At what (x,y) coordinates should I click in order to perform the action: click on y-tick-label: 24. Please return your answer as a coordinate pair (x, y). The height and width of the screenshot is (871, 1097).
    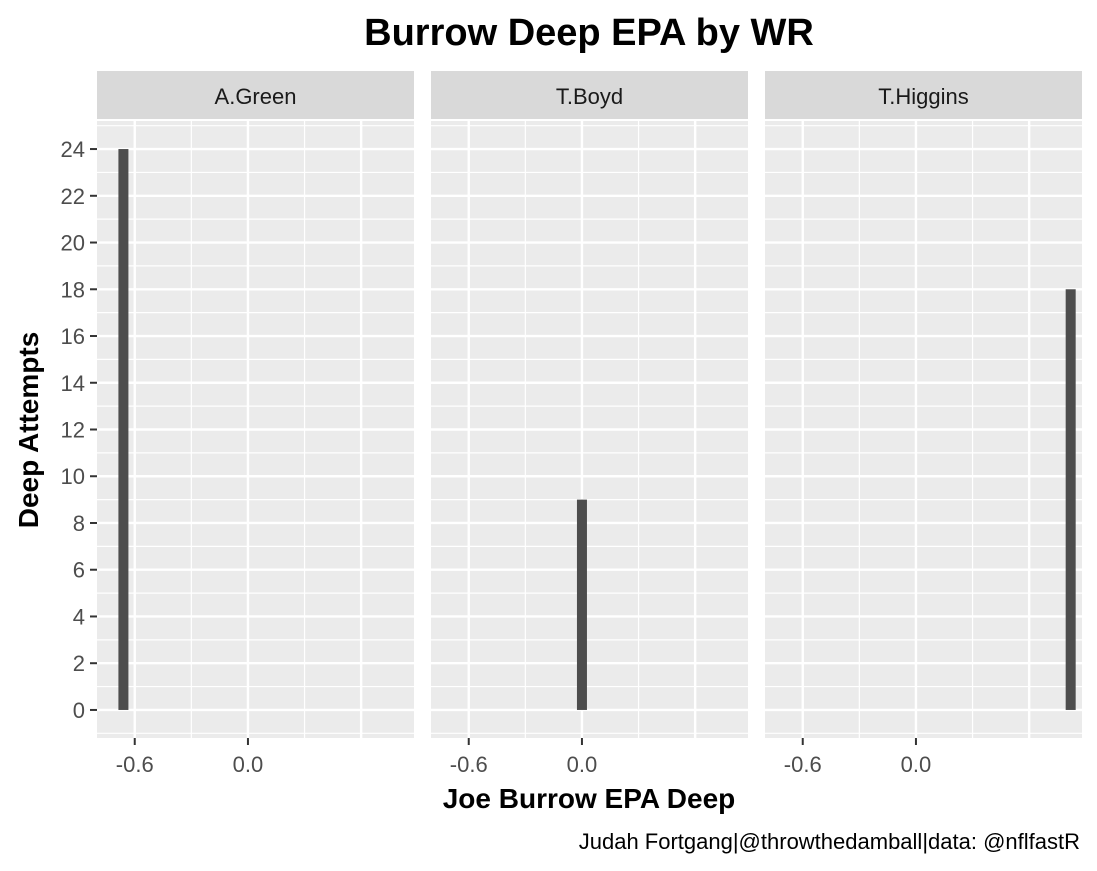
    Looking at the image, I should click on (73, 149).